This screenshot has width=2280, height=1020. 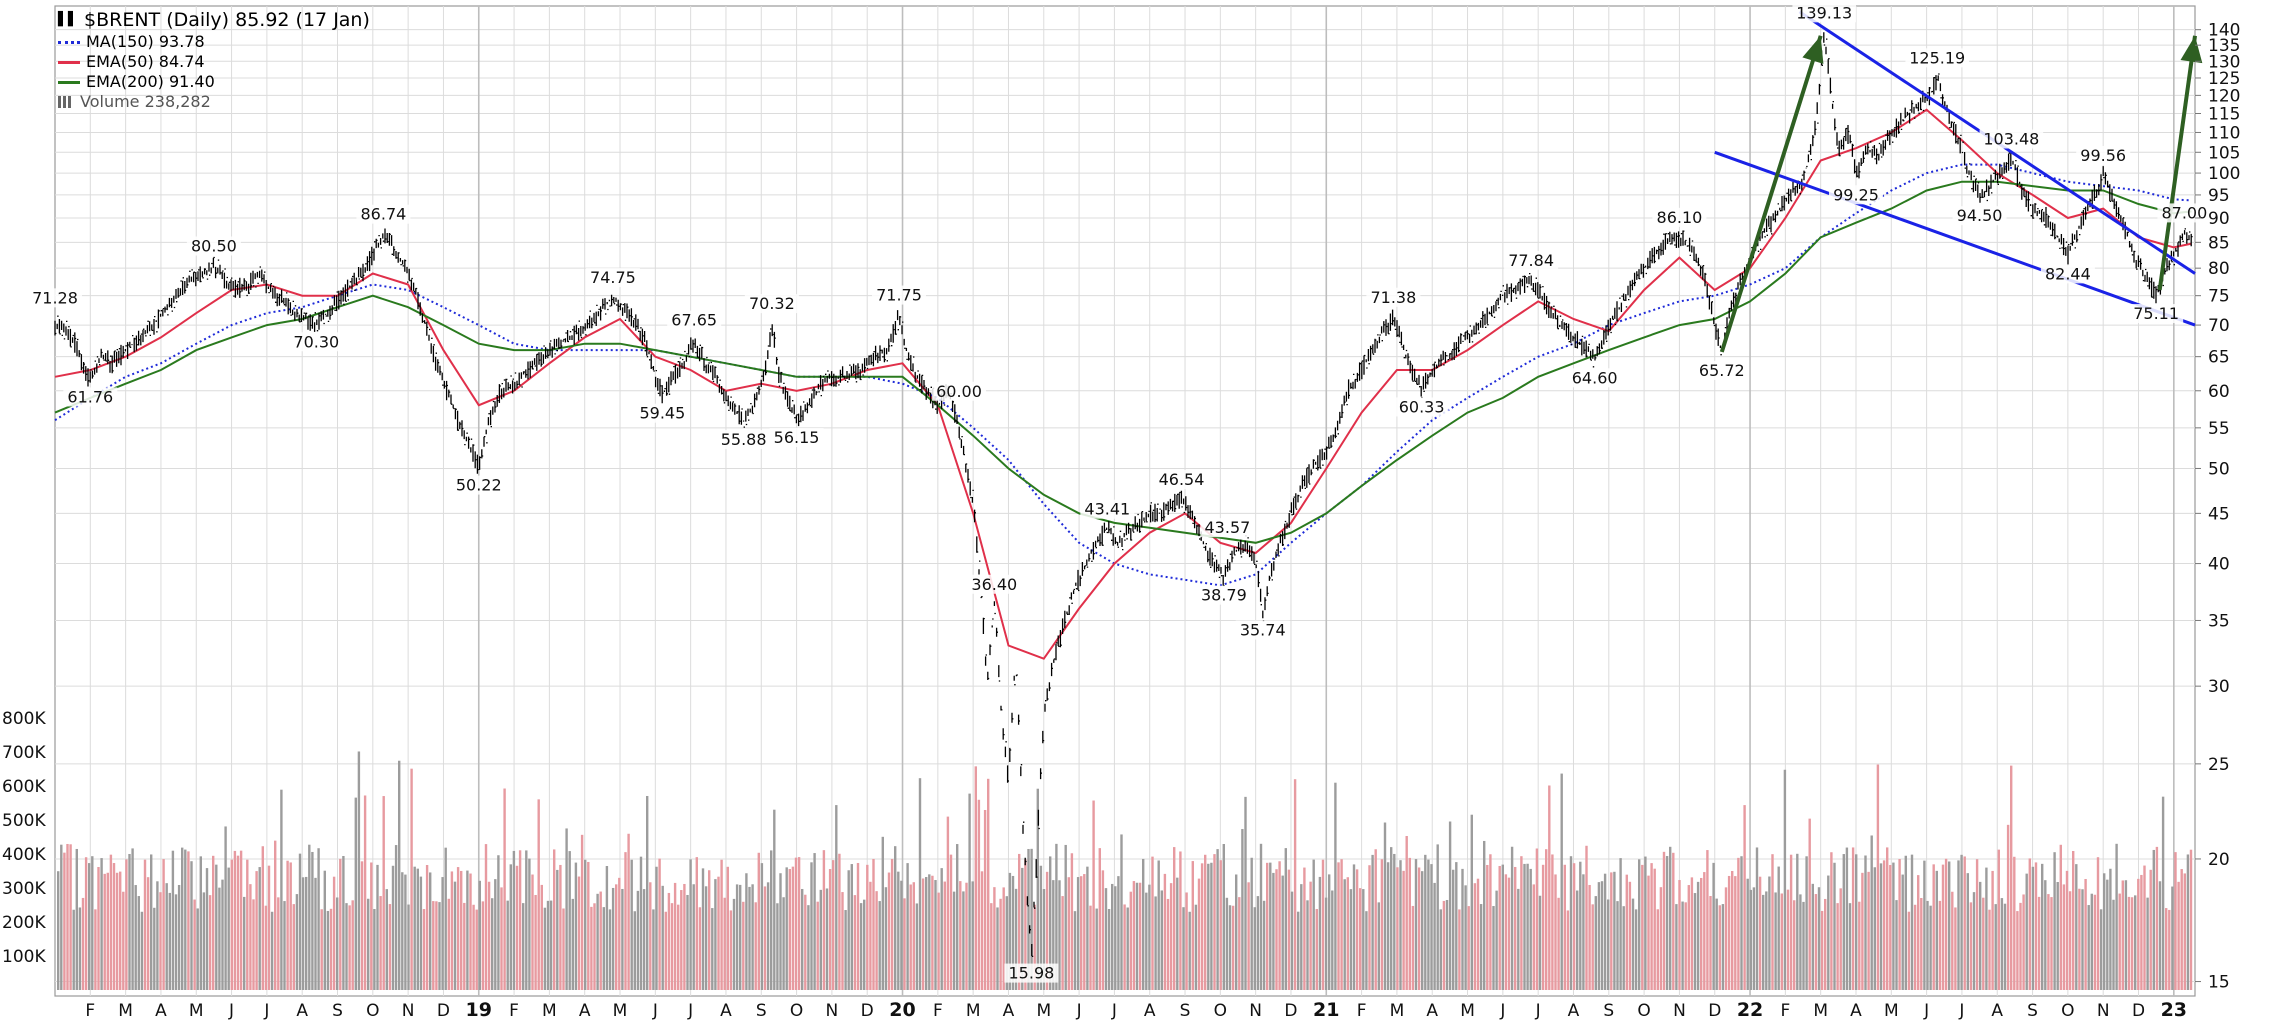 What do you see at coordinates (1043, 1010) in the screenshot?
I see `x-tick-label: M` at bounding box center [1043, 1010].